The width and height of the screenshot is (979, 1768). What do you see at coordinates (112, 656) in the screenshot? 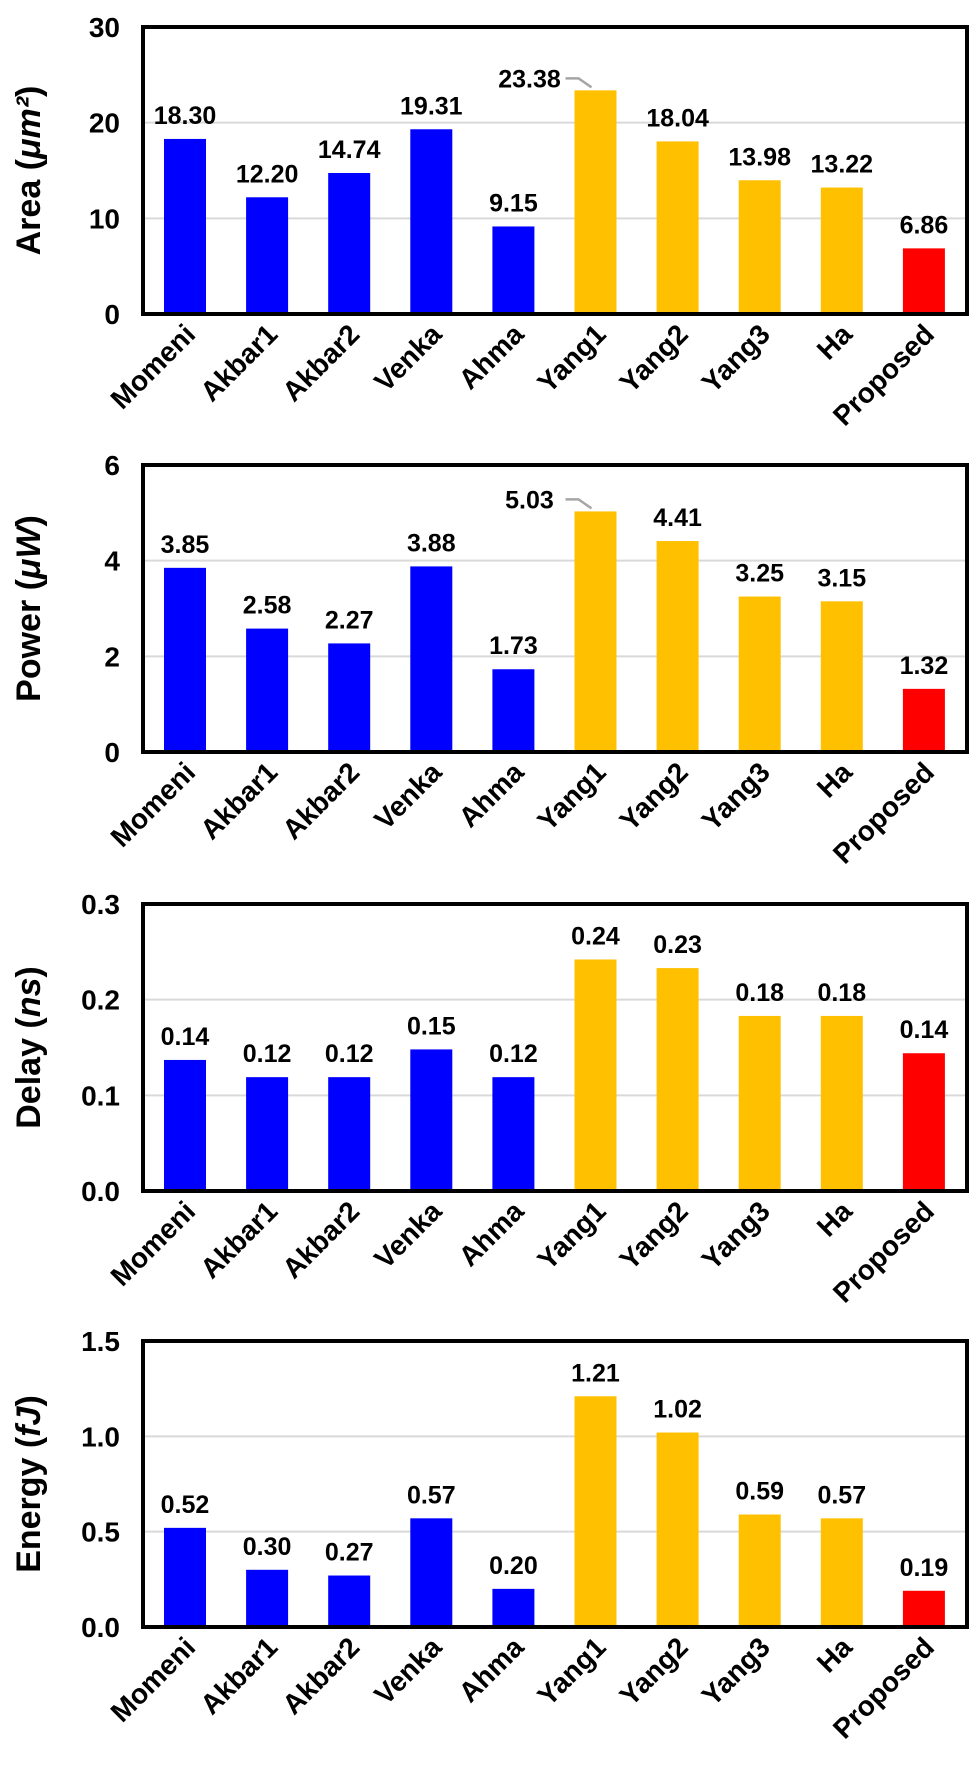
I see `y-tick-label: 2` at bounding box center [112, 656].